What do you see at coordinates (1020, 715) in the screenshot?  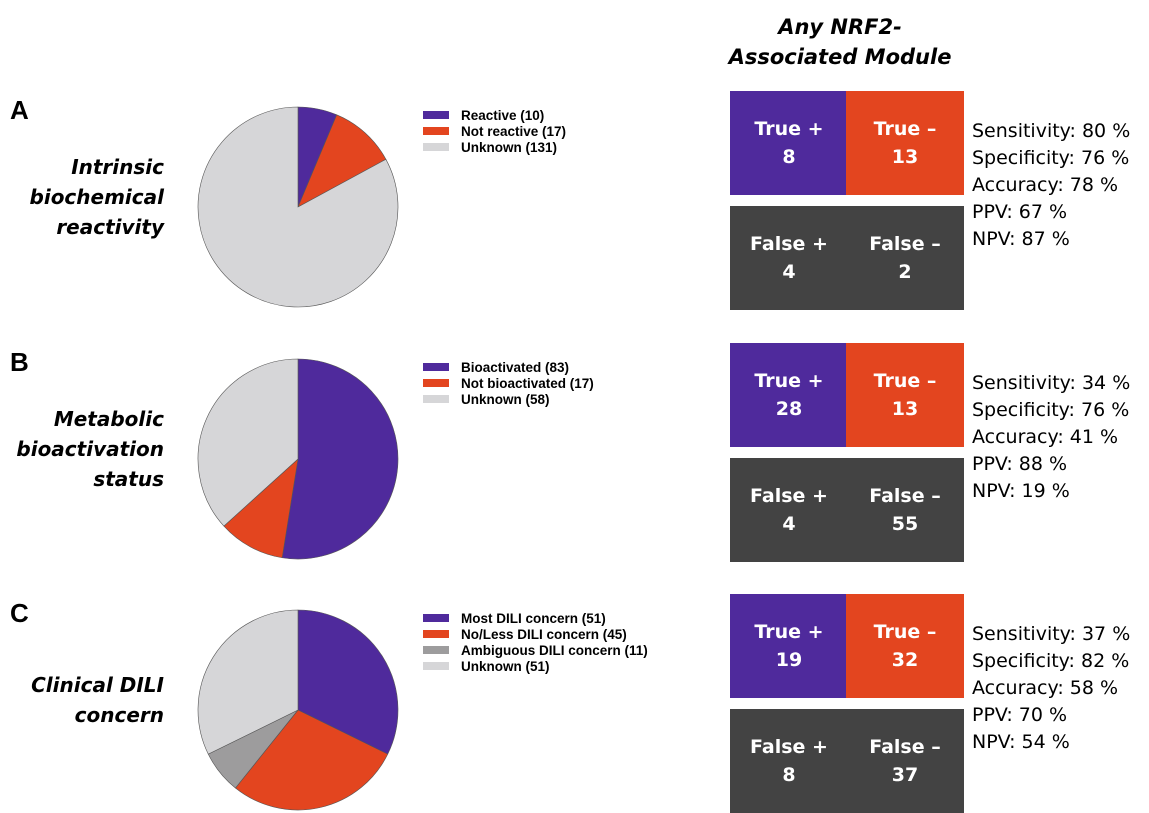 I see `metric-line: PPV: 70 %` at bounding box center [1020, 715].